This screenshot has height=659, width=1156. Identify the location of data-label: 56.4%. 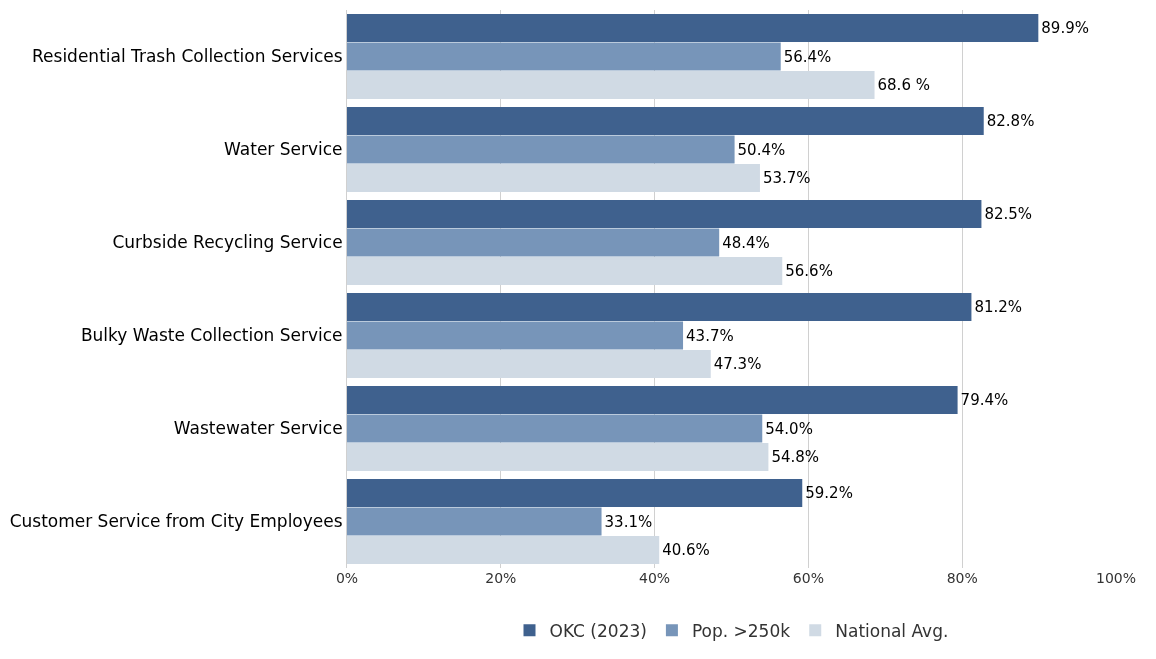
(807, 56).